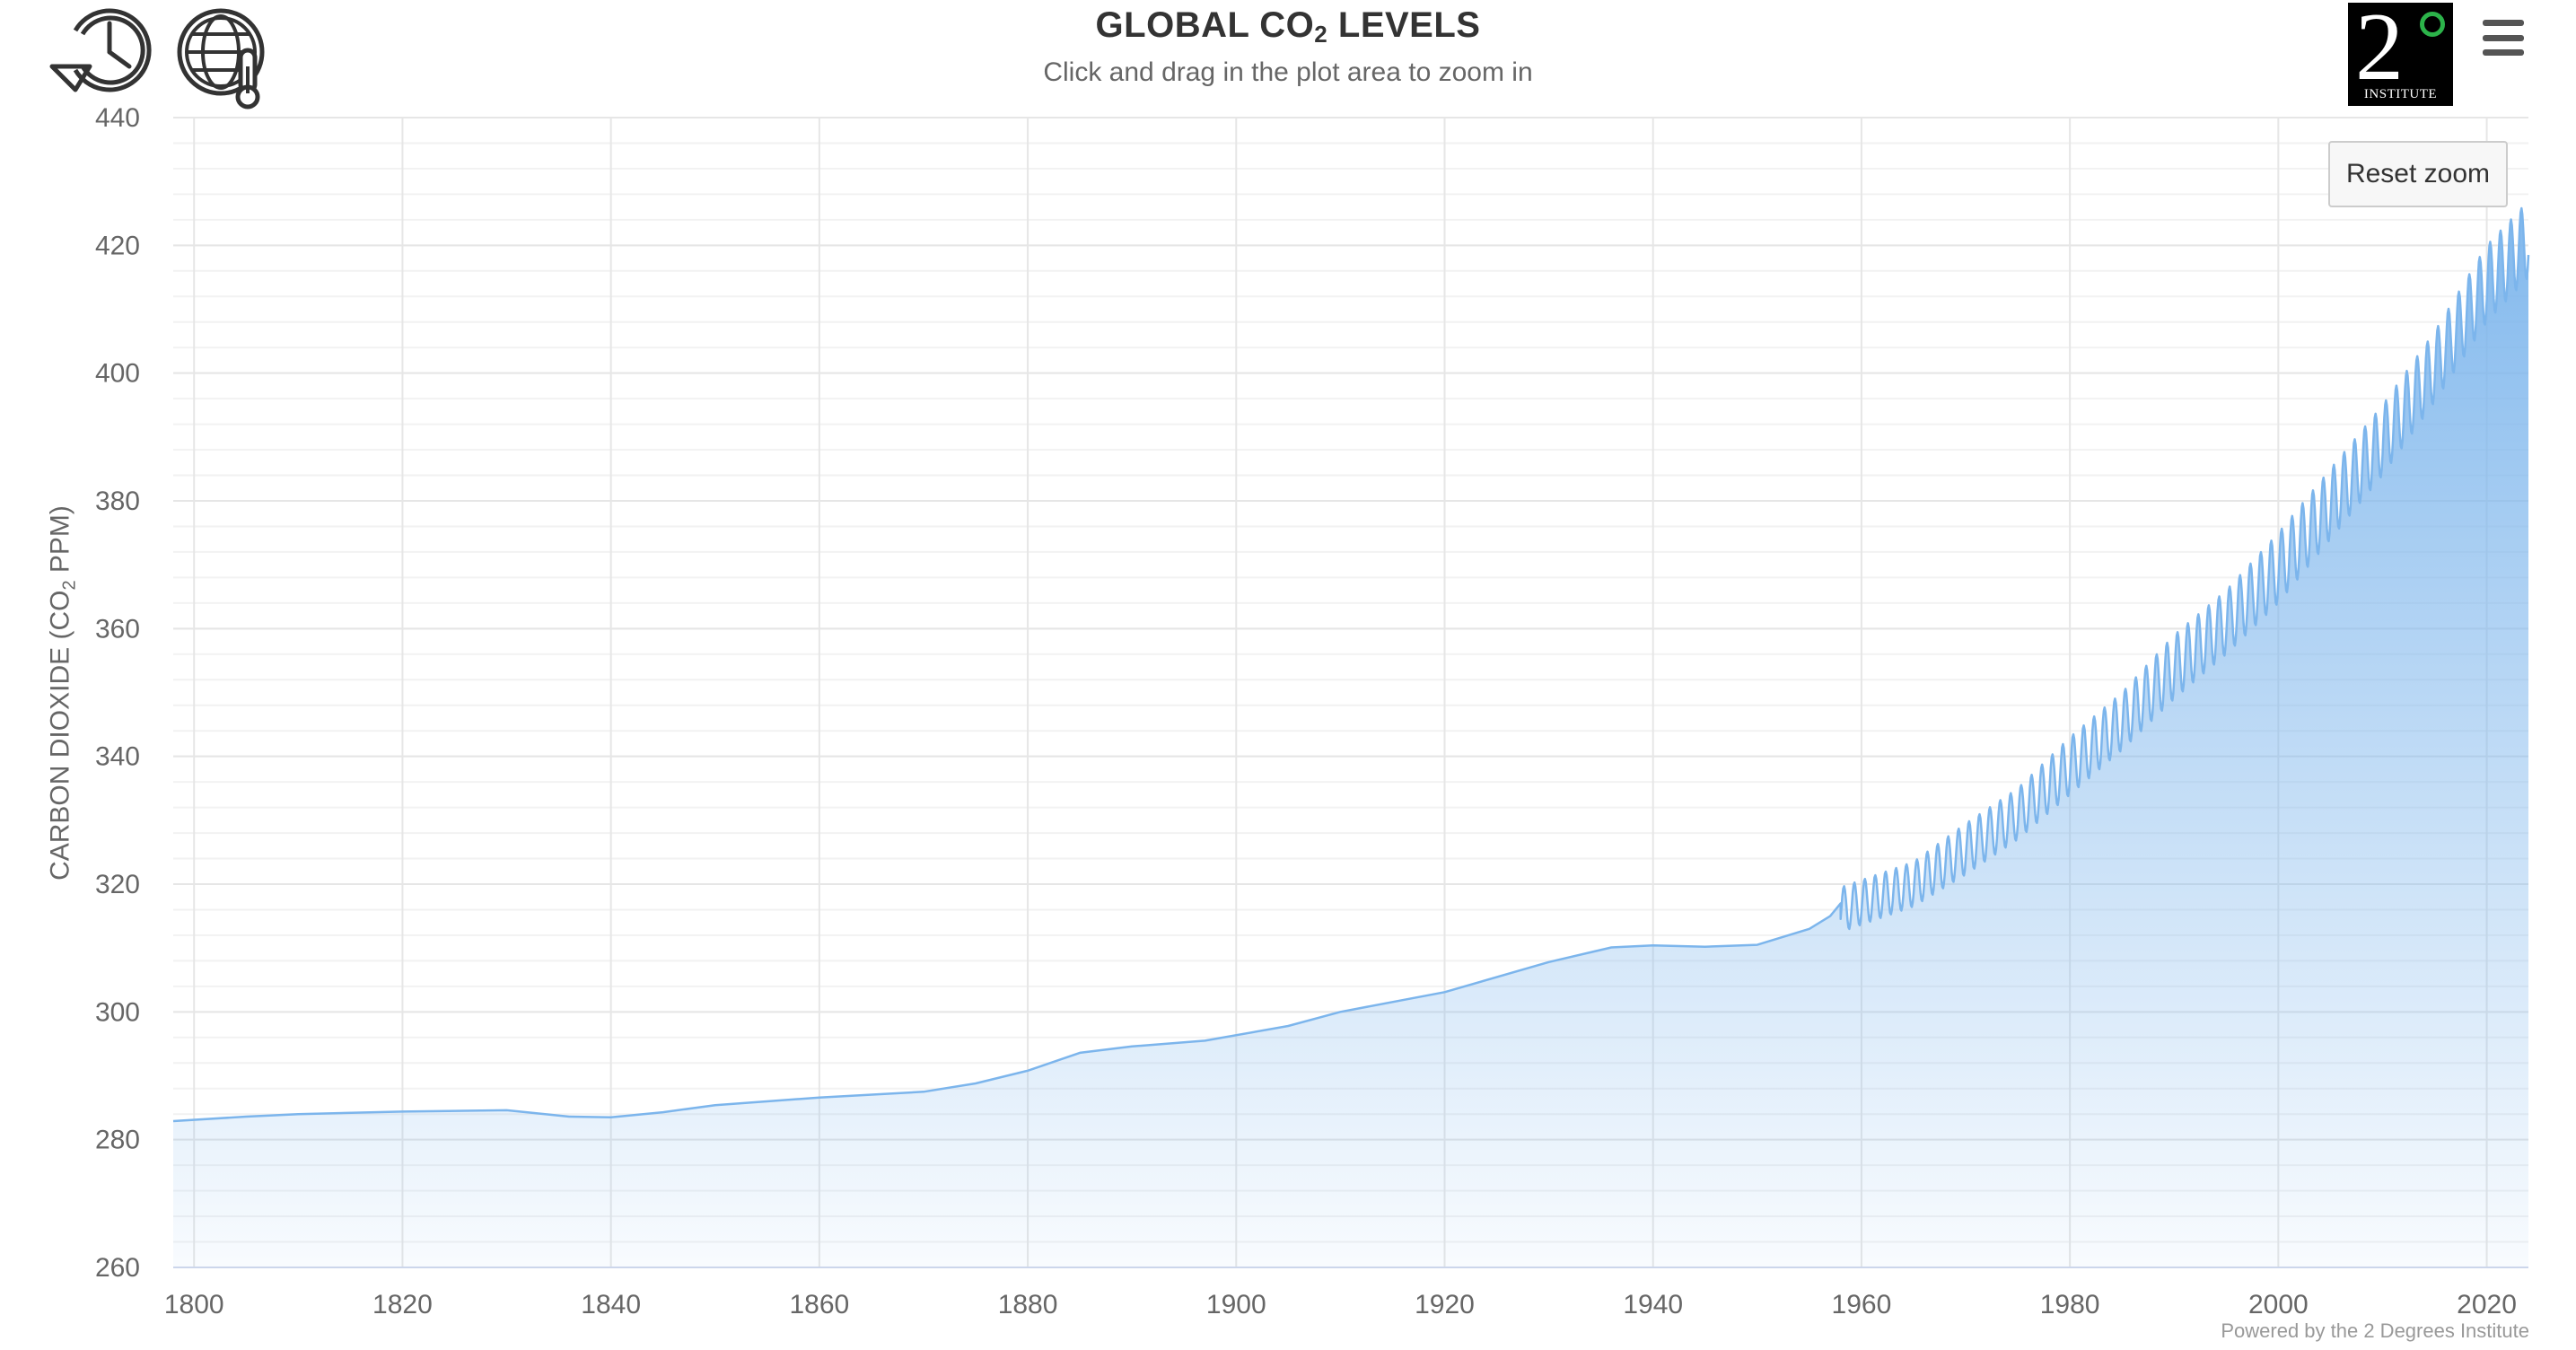 This screenshot has width=2576, height=1350. What do you see at coordinates (2432, 24) in the screenshot?
I see `logo-degree-ring` at bounding box center [2432, 24].